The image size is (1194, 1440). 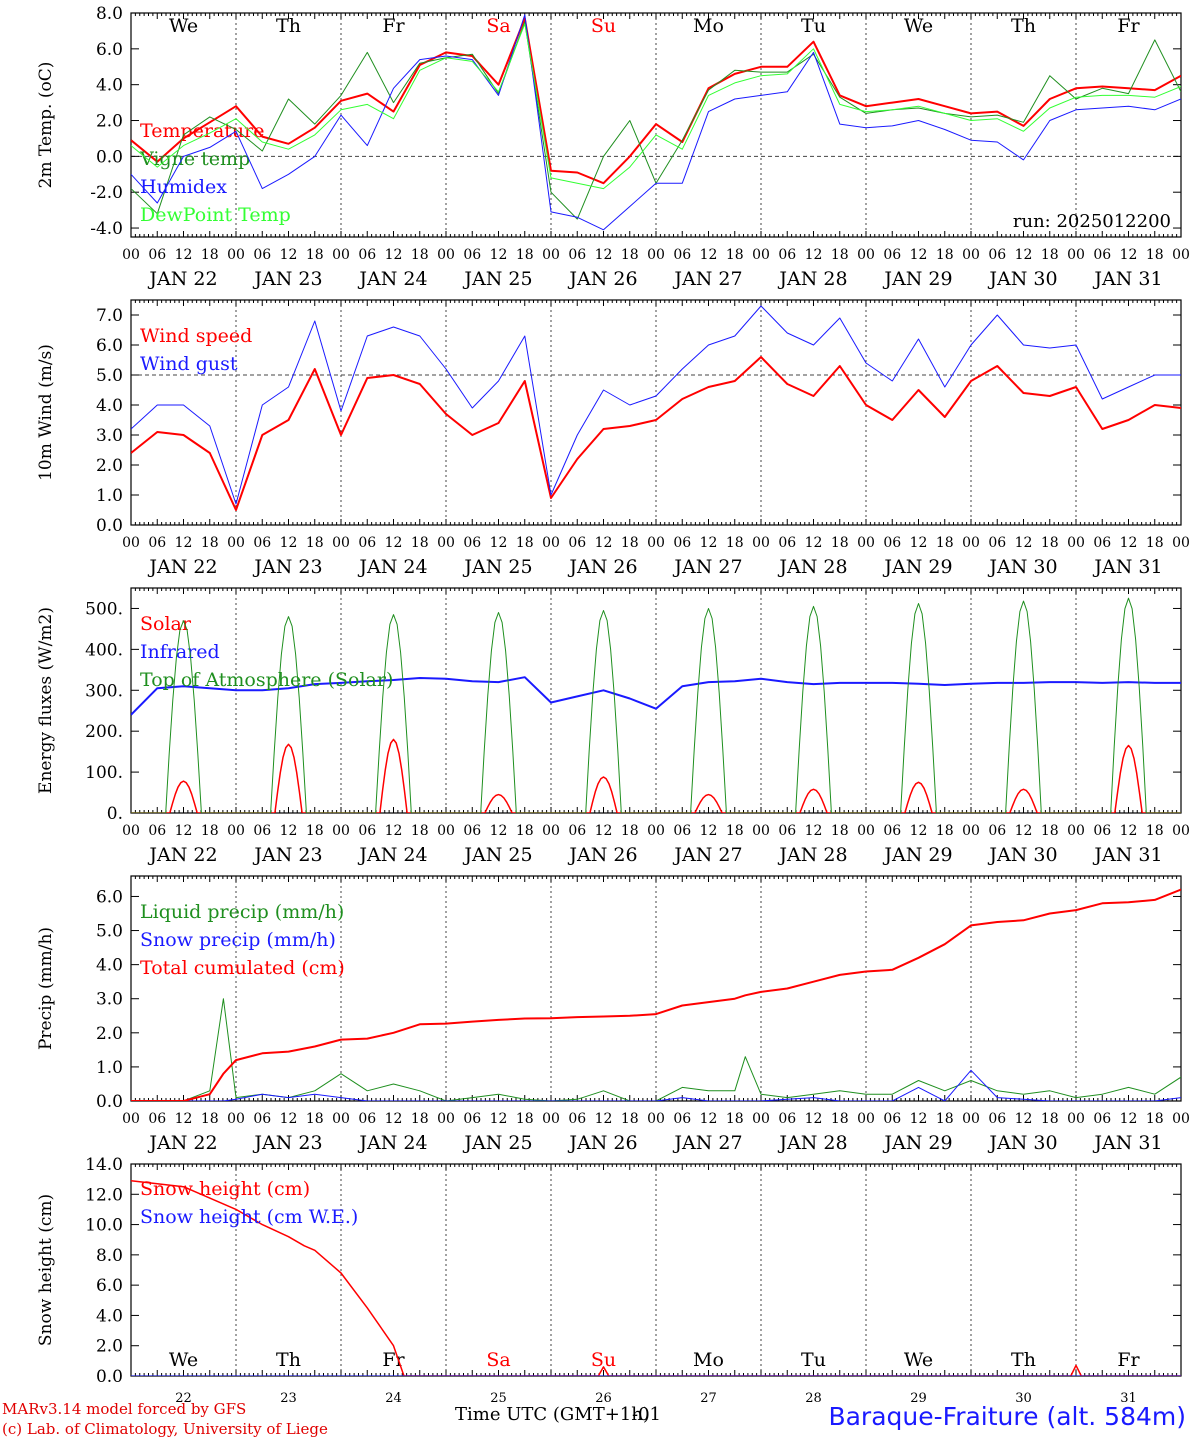 I want to click on run-annotation: run: 2025012200, so click(x=1092, y=221).